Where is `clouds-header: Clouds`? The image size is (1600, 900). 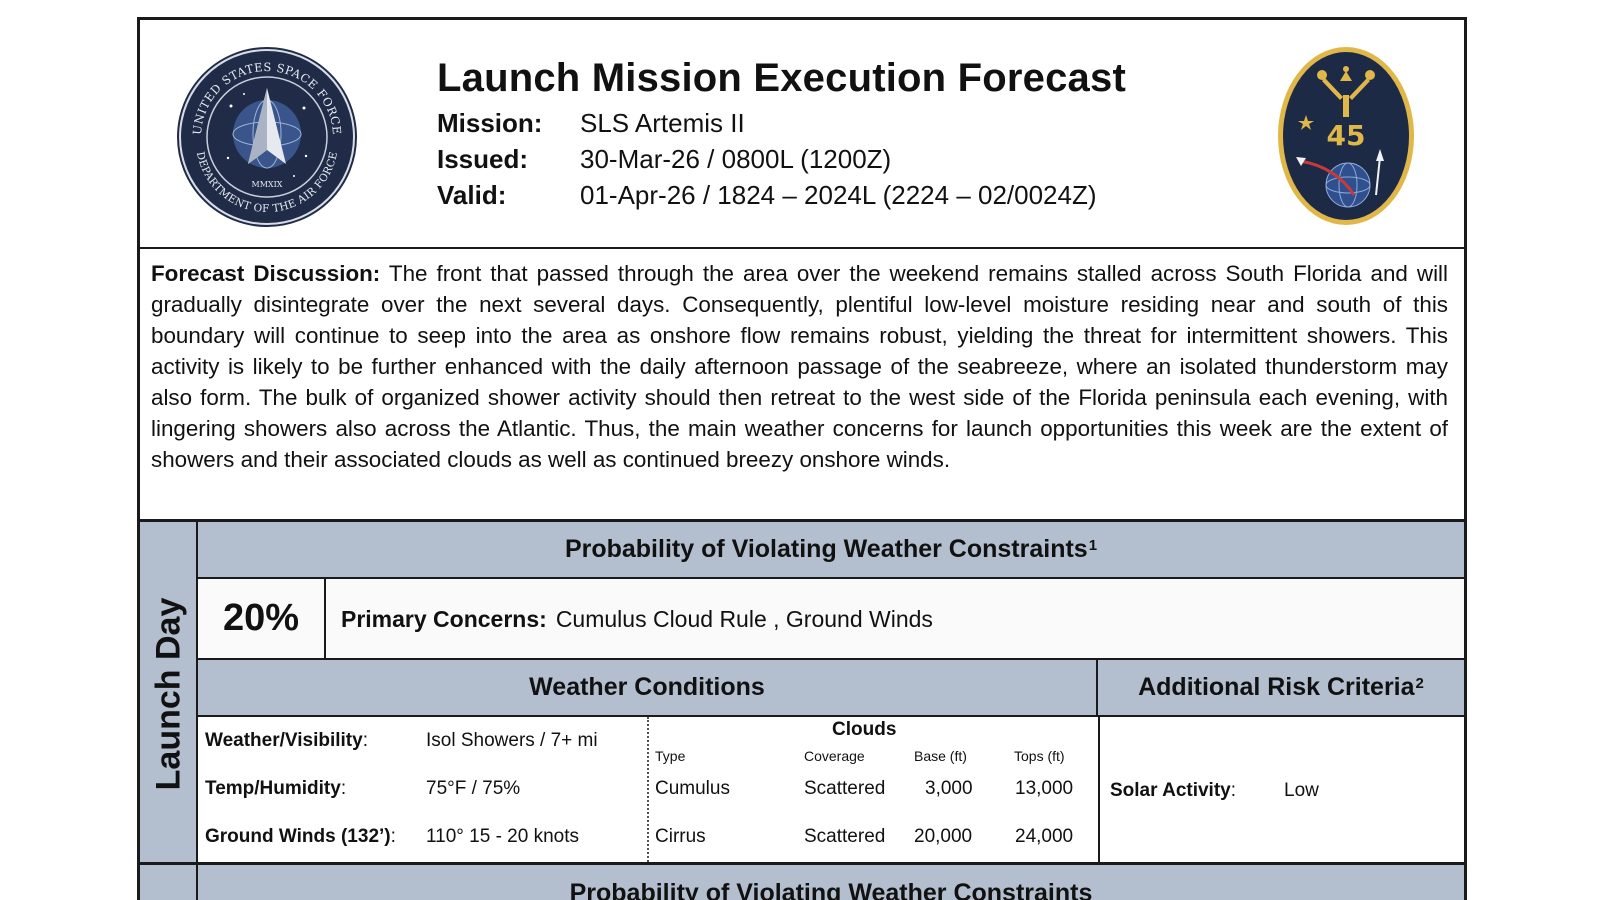
clouds-header: Clouds is located at coordinates (864, 729).